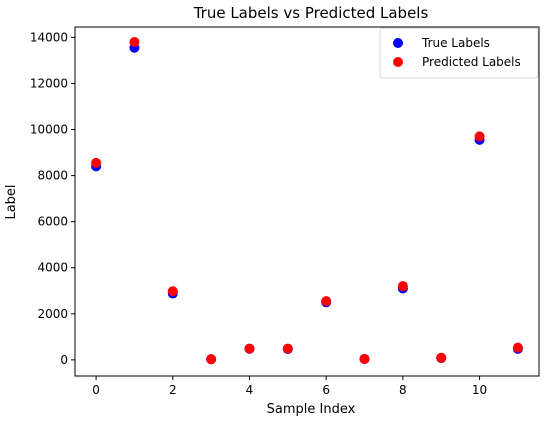 The height and width of the screenshot is (424, 550). Describe the element at coordinates (455, 43) in the screenshot. I see `legend-label-true-labels: True Labels` at that location.